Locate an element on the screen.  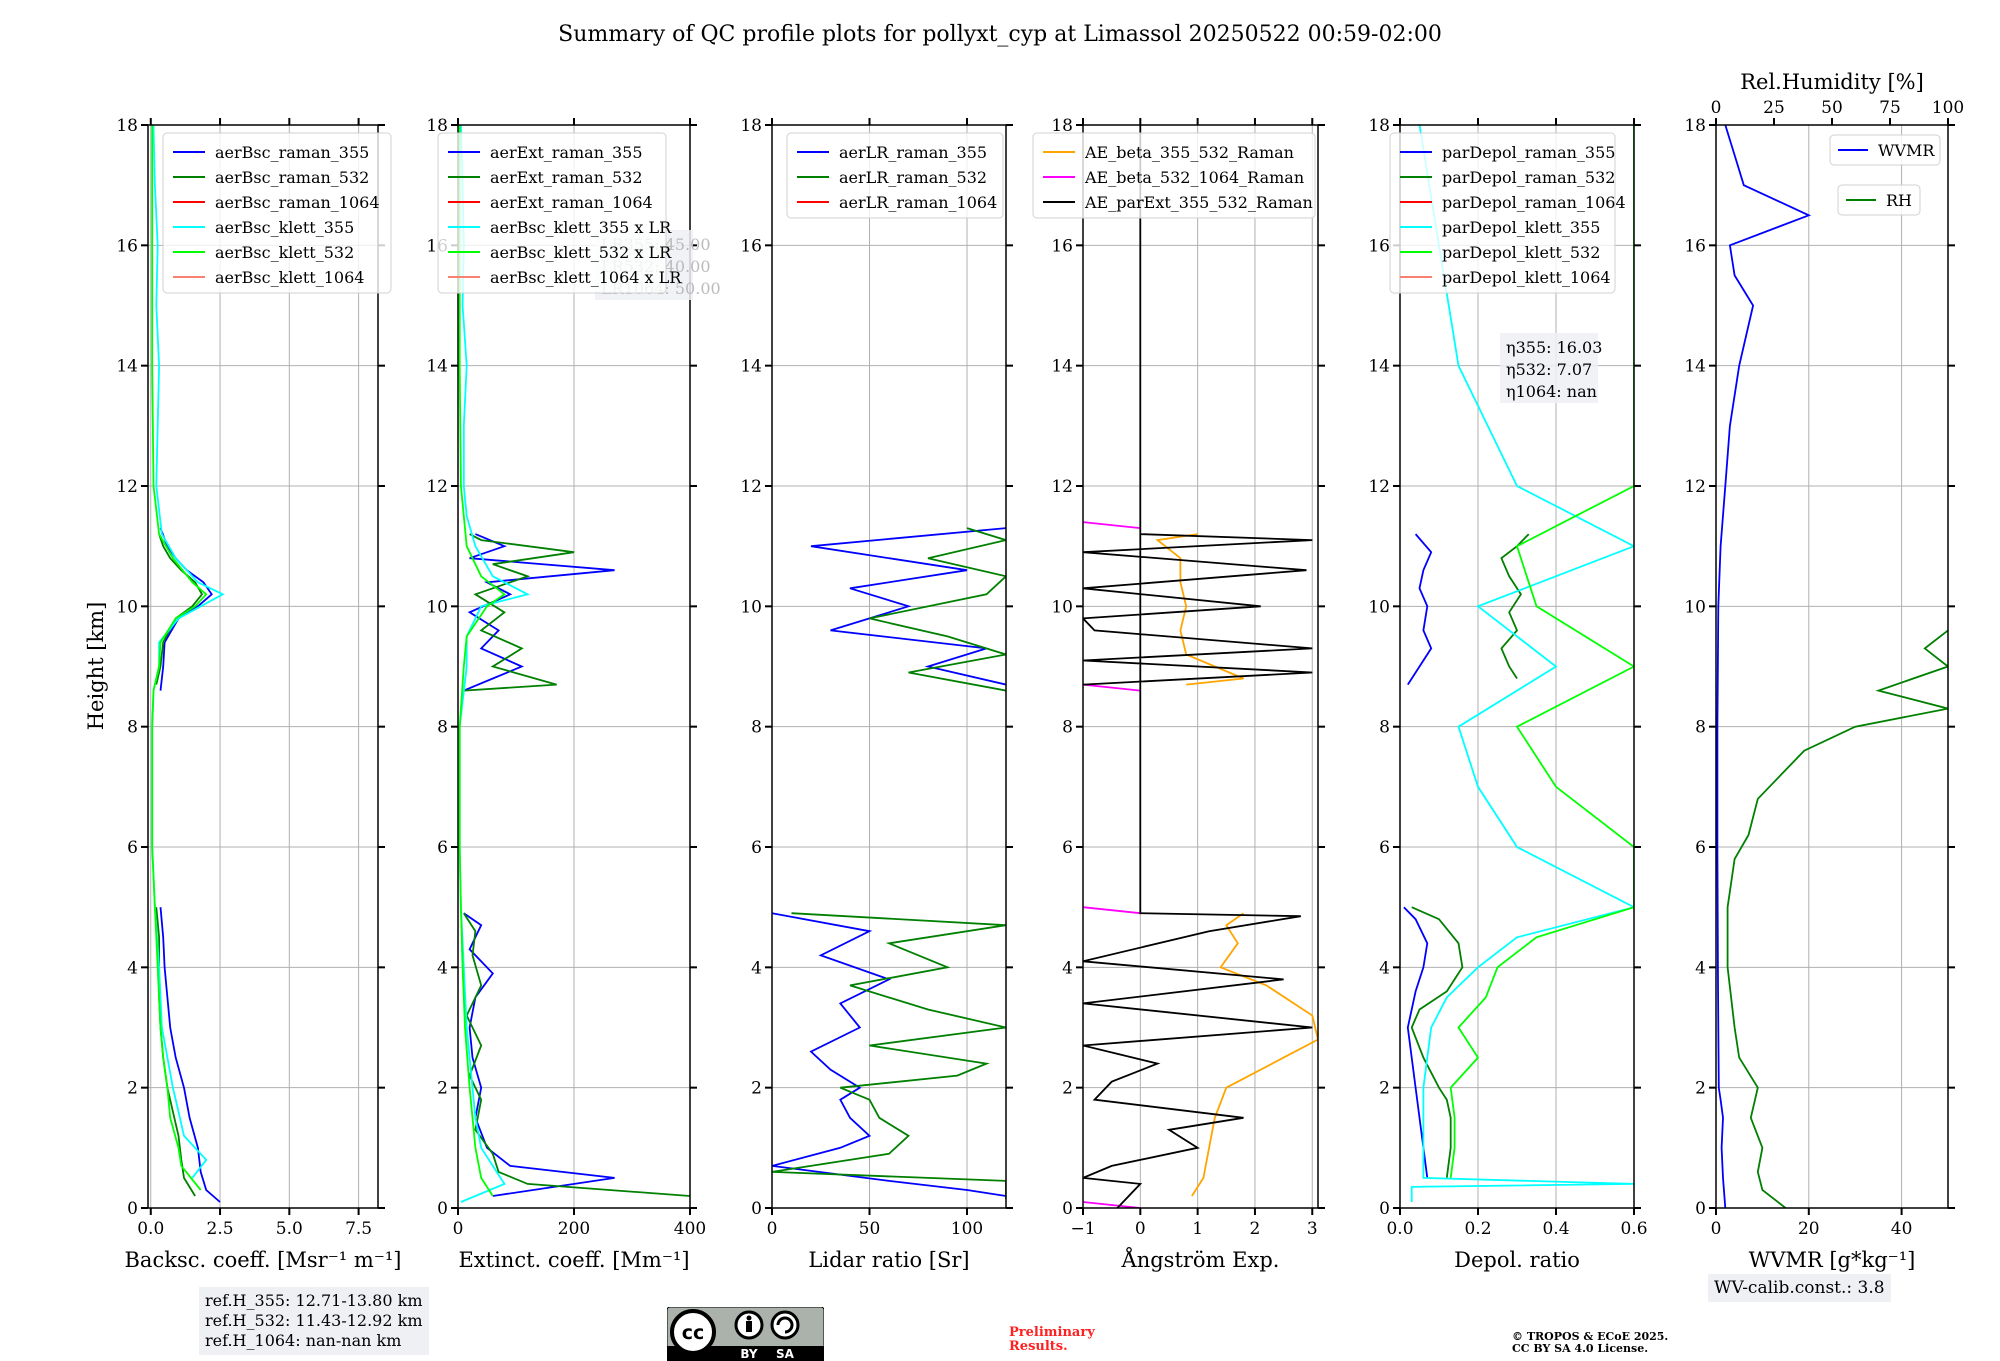
x-tick-label: 20 is located at coordinates (1809, 1229).